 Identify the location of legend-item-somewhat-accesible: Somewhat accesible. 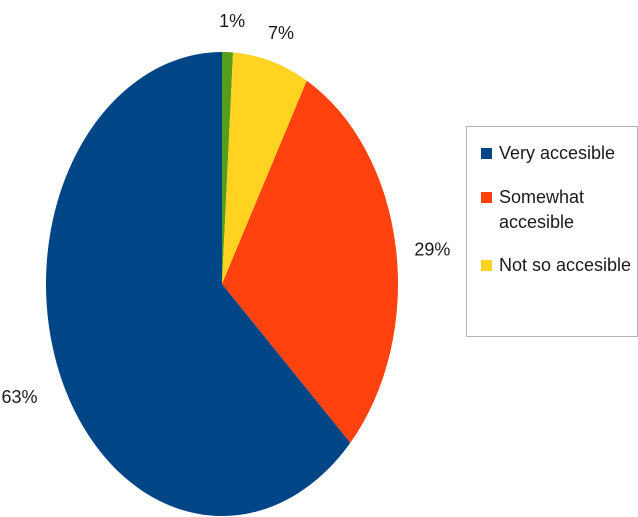
(559, 210).